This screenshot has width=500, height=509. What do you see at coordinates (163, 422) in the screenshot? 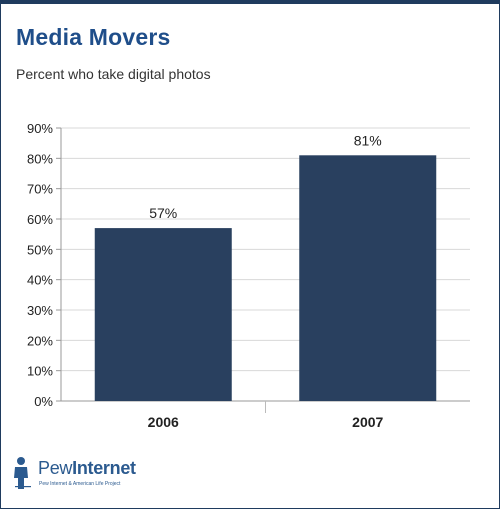
I see `x-tick-label: 2006` at bounding box center [163, 422].